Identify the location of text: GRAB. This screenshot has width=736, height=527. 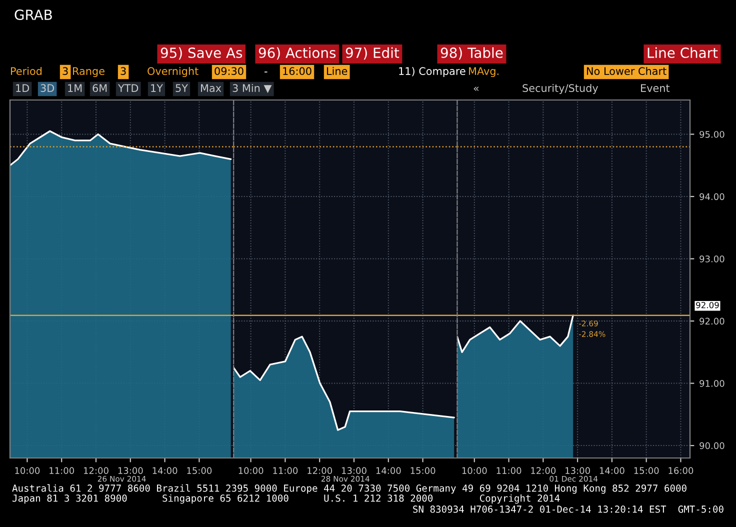
(33, 15).